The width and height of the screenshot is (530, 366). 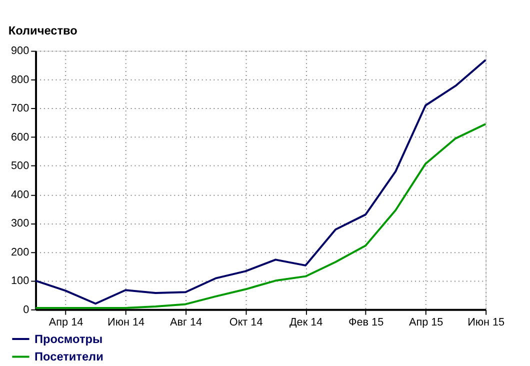 What do you see at coordinates (20, 281) in the screenshot?
I see `y-tick-label: 100` at bounding box center [20, 281].